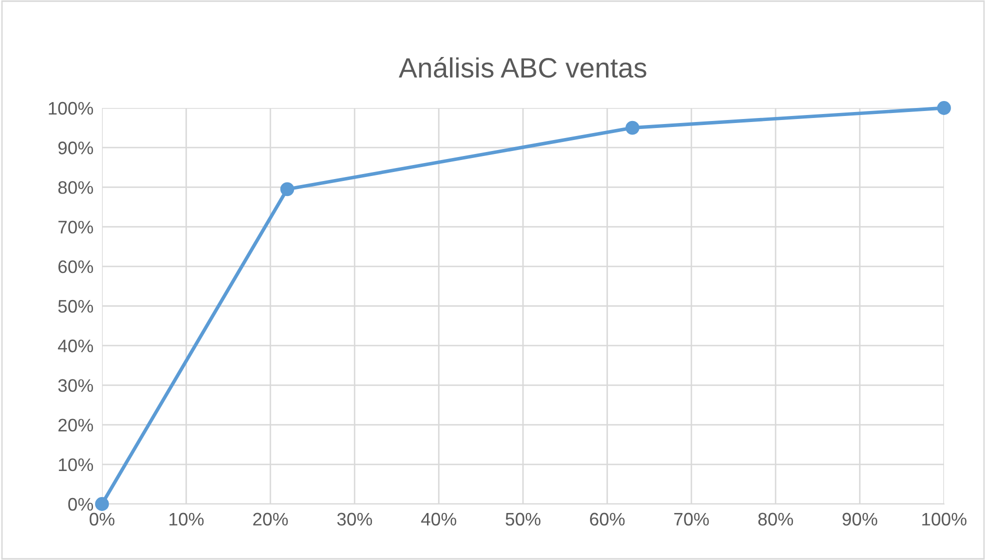 Image resolution: width=986 pixels, height=560 pixels. What do you see at coordinates (944, 519) in the screenshot?
I see `x-tick-label: 100%` at bounding box center [944, 519].